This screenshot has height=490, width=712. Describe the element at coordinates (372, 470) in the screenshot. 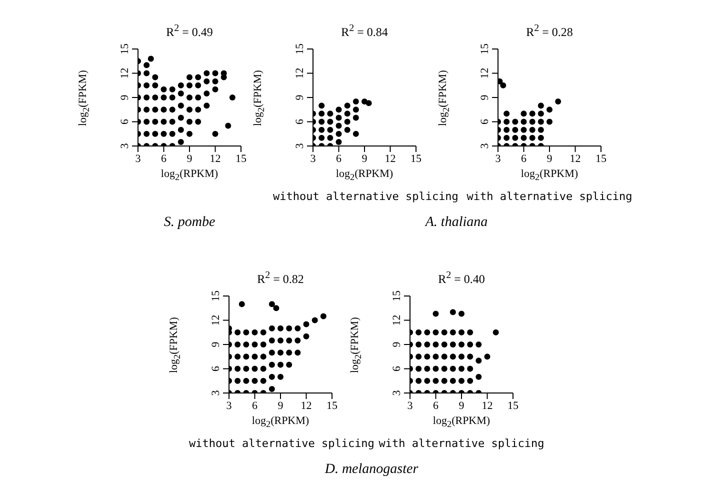

I see `text: D. melanogaster` at that location.